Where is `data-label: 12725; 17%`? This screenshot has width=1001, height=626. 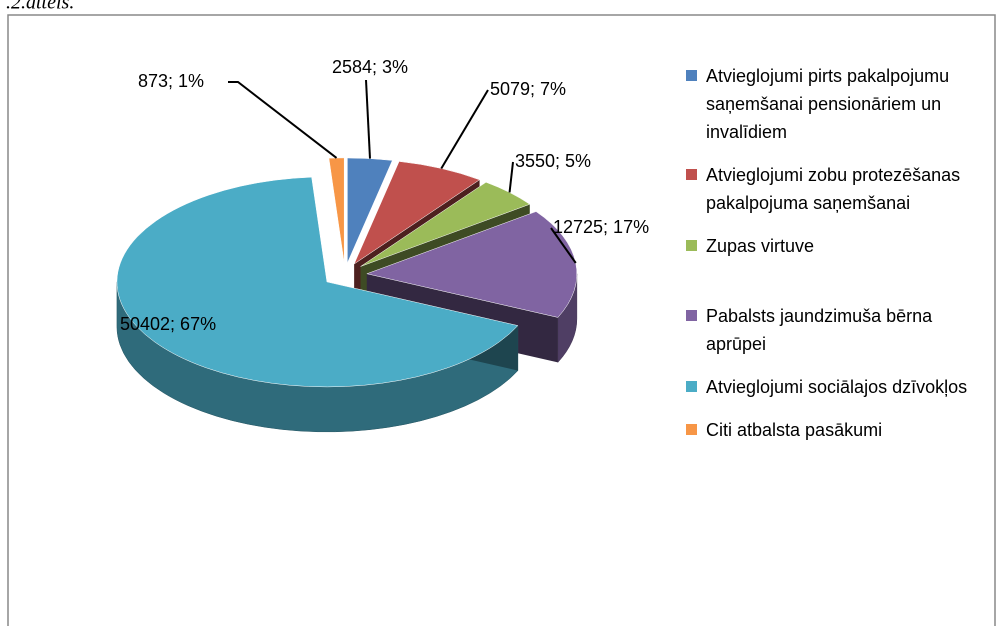 data-label: 12725; 17% is located at coordinates (601, 227).